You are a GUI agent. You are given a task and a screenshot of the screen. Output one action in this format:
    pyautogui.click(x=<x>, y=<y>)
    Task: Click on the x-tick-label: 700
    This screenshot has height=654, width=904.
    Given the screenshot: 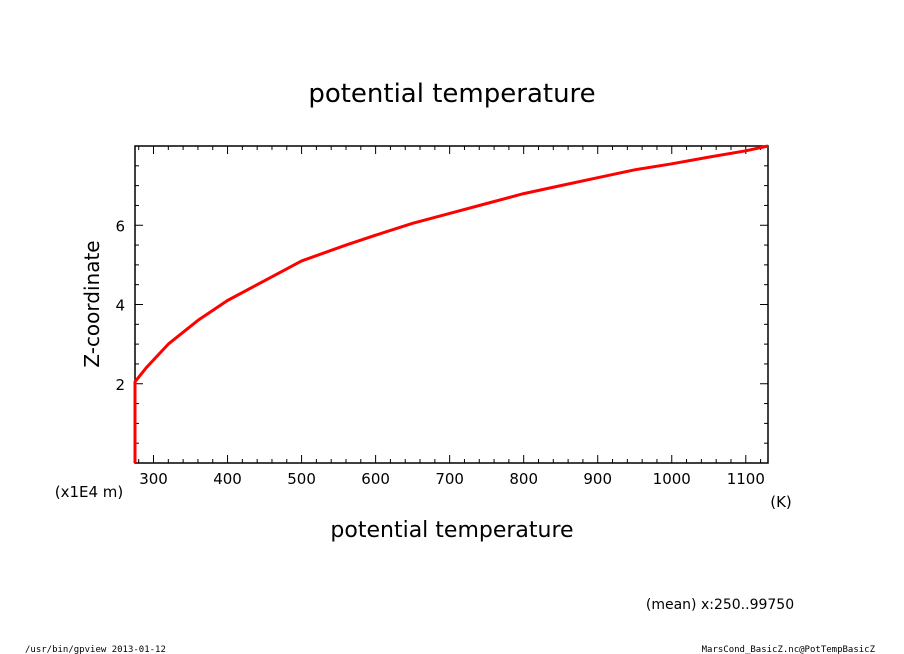 What is the action you would take?
    pyautogui.click(x=449, y=479)
    